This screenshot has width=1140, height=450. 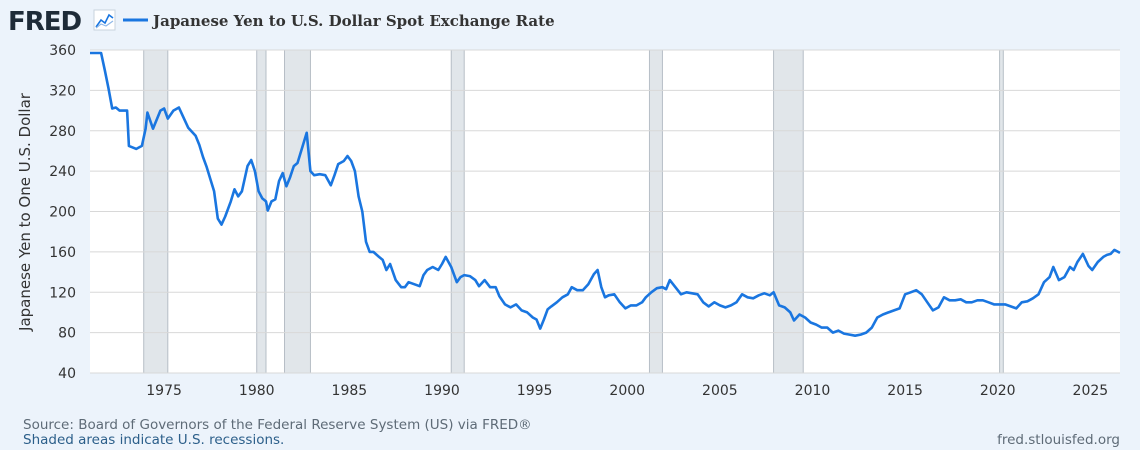 What do you see at coordinates (62, 51) in the screenshot?
I see `y-tick-label-360: 360` at bounding box center [62, 51].